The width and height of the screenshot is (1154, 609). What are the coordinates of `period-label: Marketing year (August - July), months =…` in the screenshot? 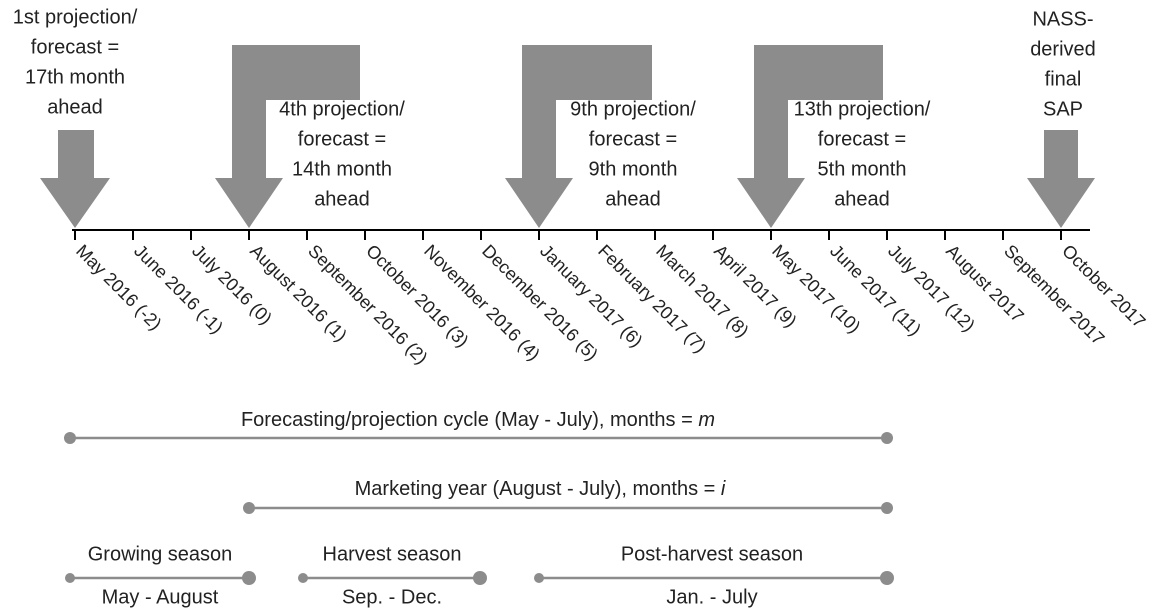 It's located at (540, 489).